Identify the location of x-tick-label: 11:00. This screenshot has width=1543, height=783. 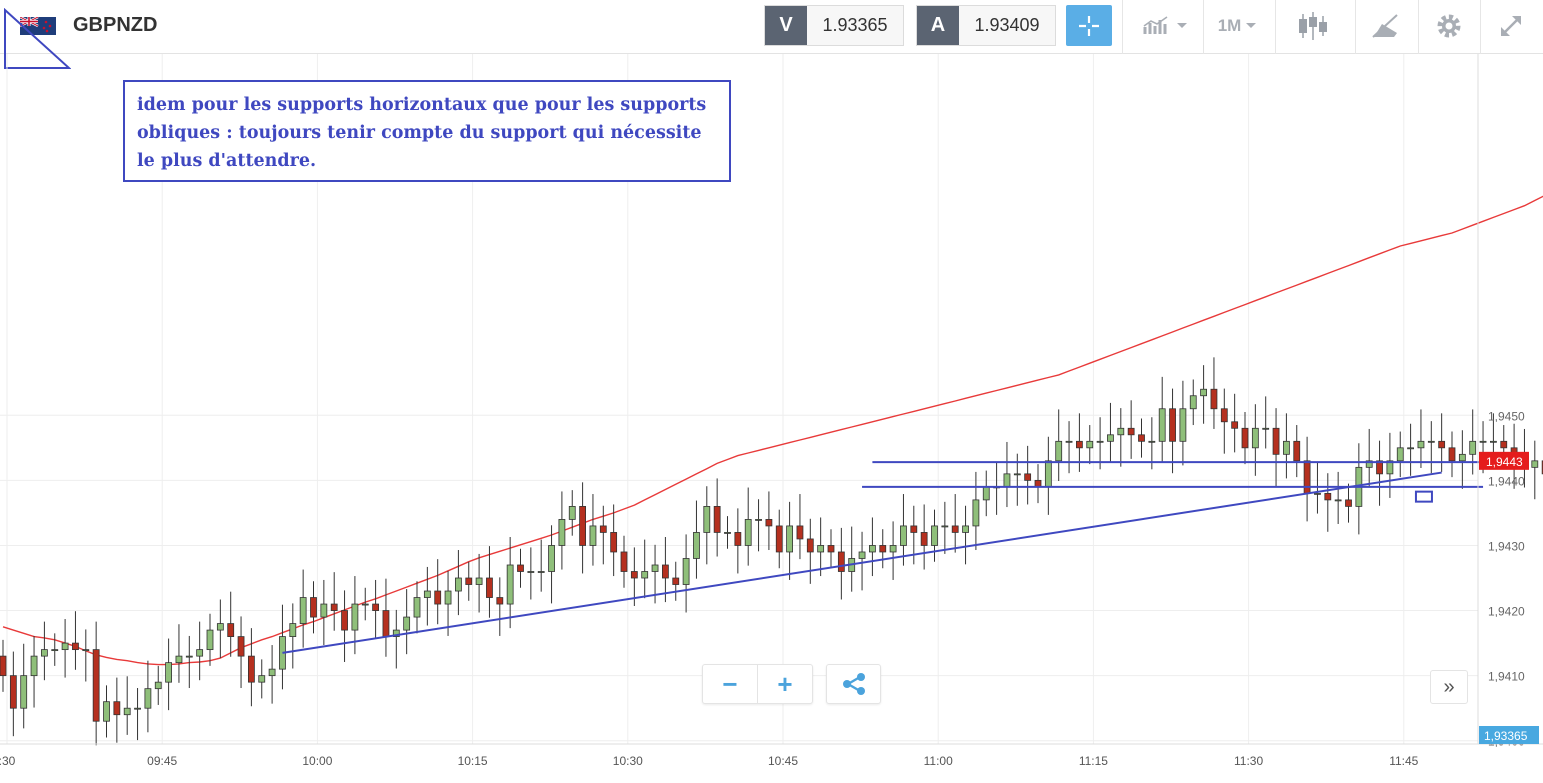
(938, 761).